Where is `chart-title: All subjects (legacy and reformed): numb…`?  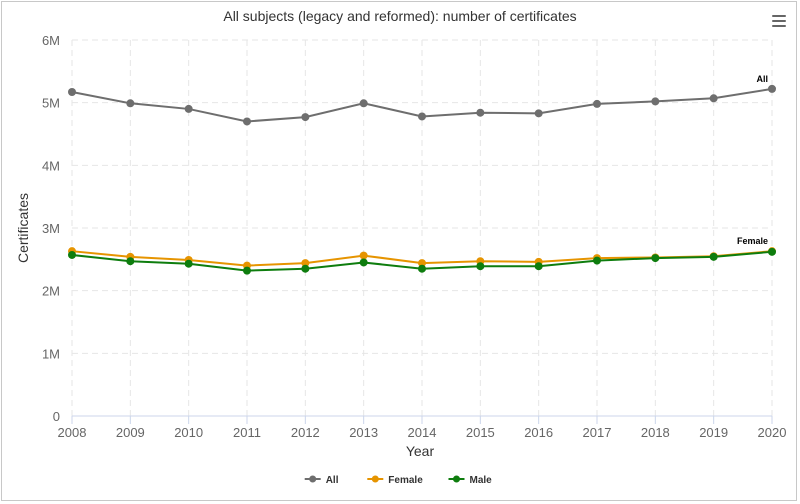
chart-title: All subjects (legacy and reformed): numb… is located at coordinates (400, 16).